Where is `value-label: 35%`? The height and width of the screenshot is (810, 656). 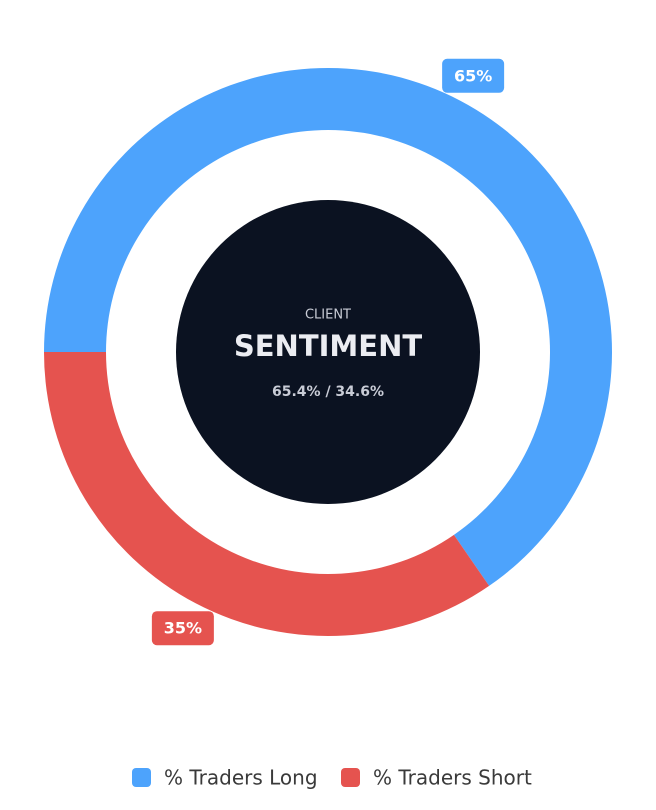 value-label: 35% is located at coordinates (183, 628).